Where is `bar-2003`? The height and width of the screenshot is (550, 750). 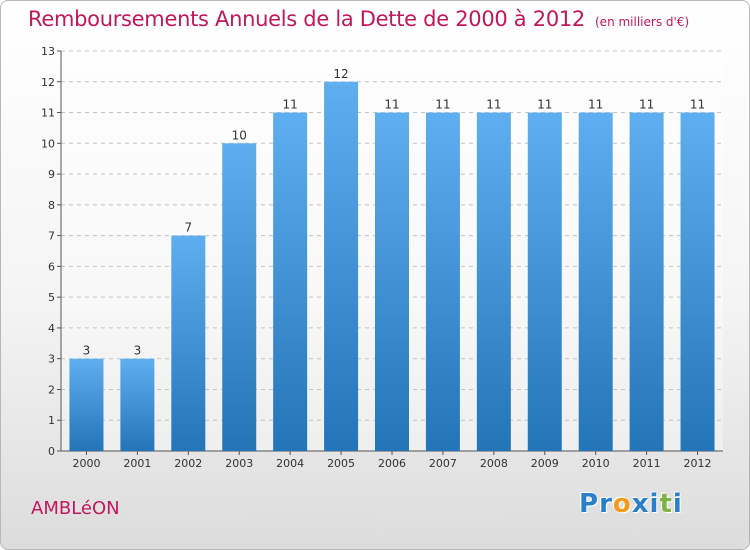 bar-2003 is located at coordinates (239, 297).